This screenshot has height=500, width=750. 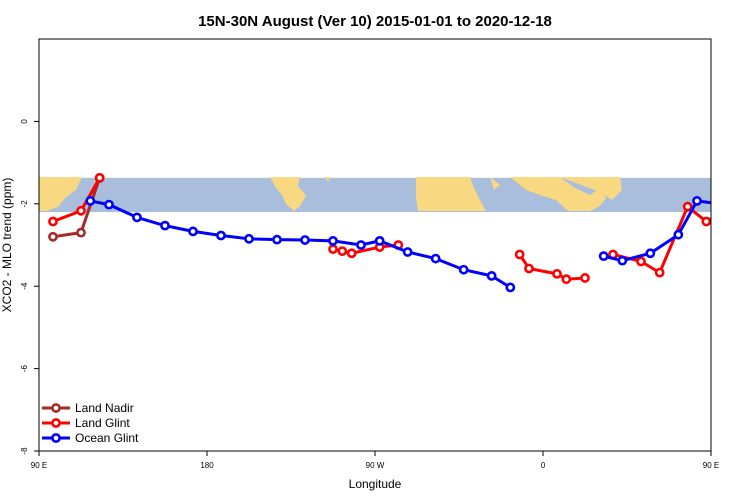 I want to click on x-axis-ticks: 90 E 180 90 W 0 90 E, so click(x=375, y=460).